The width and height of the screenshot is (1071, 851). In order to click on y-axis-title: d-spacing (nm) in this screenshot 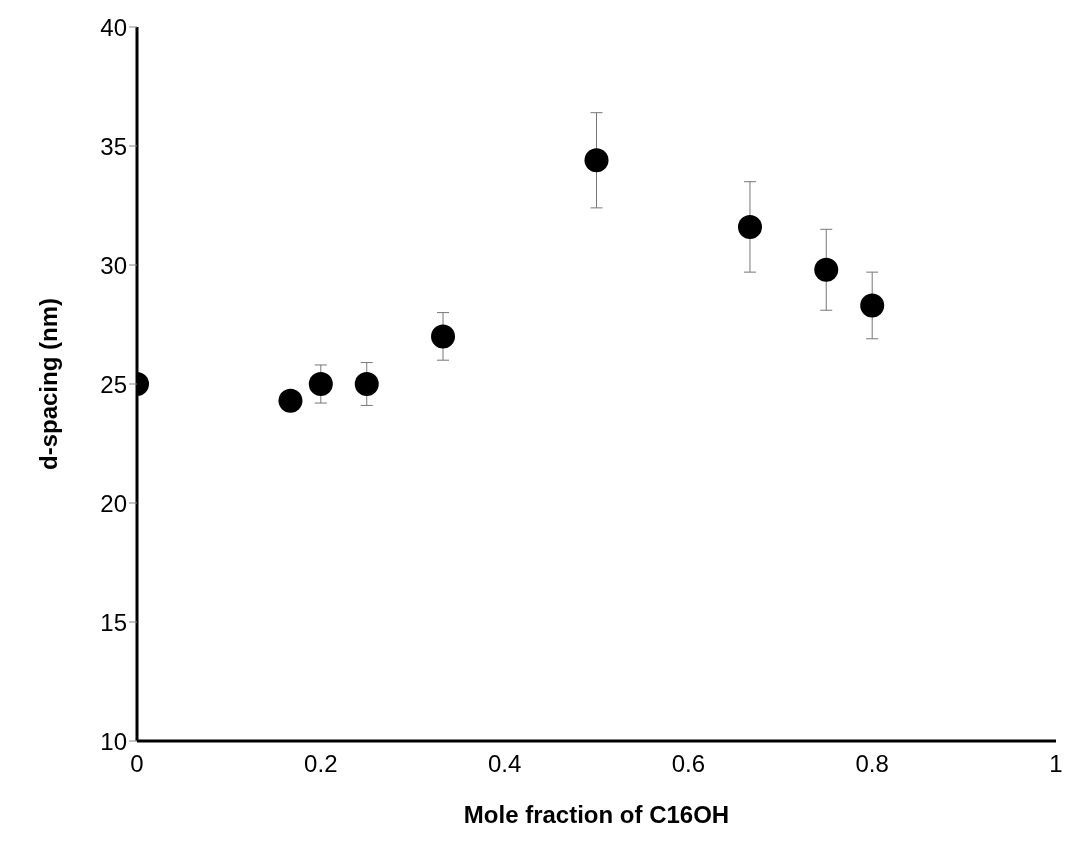, I will do `click(48, 384)`.